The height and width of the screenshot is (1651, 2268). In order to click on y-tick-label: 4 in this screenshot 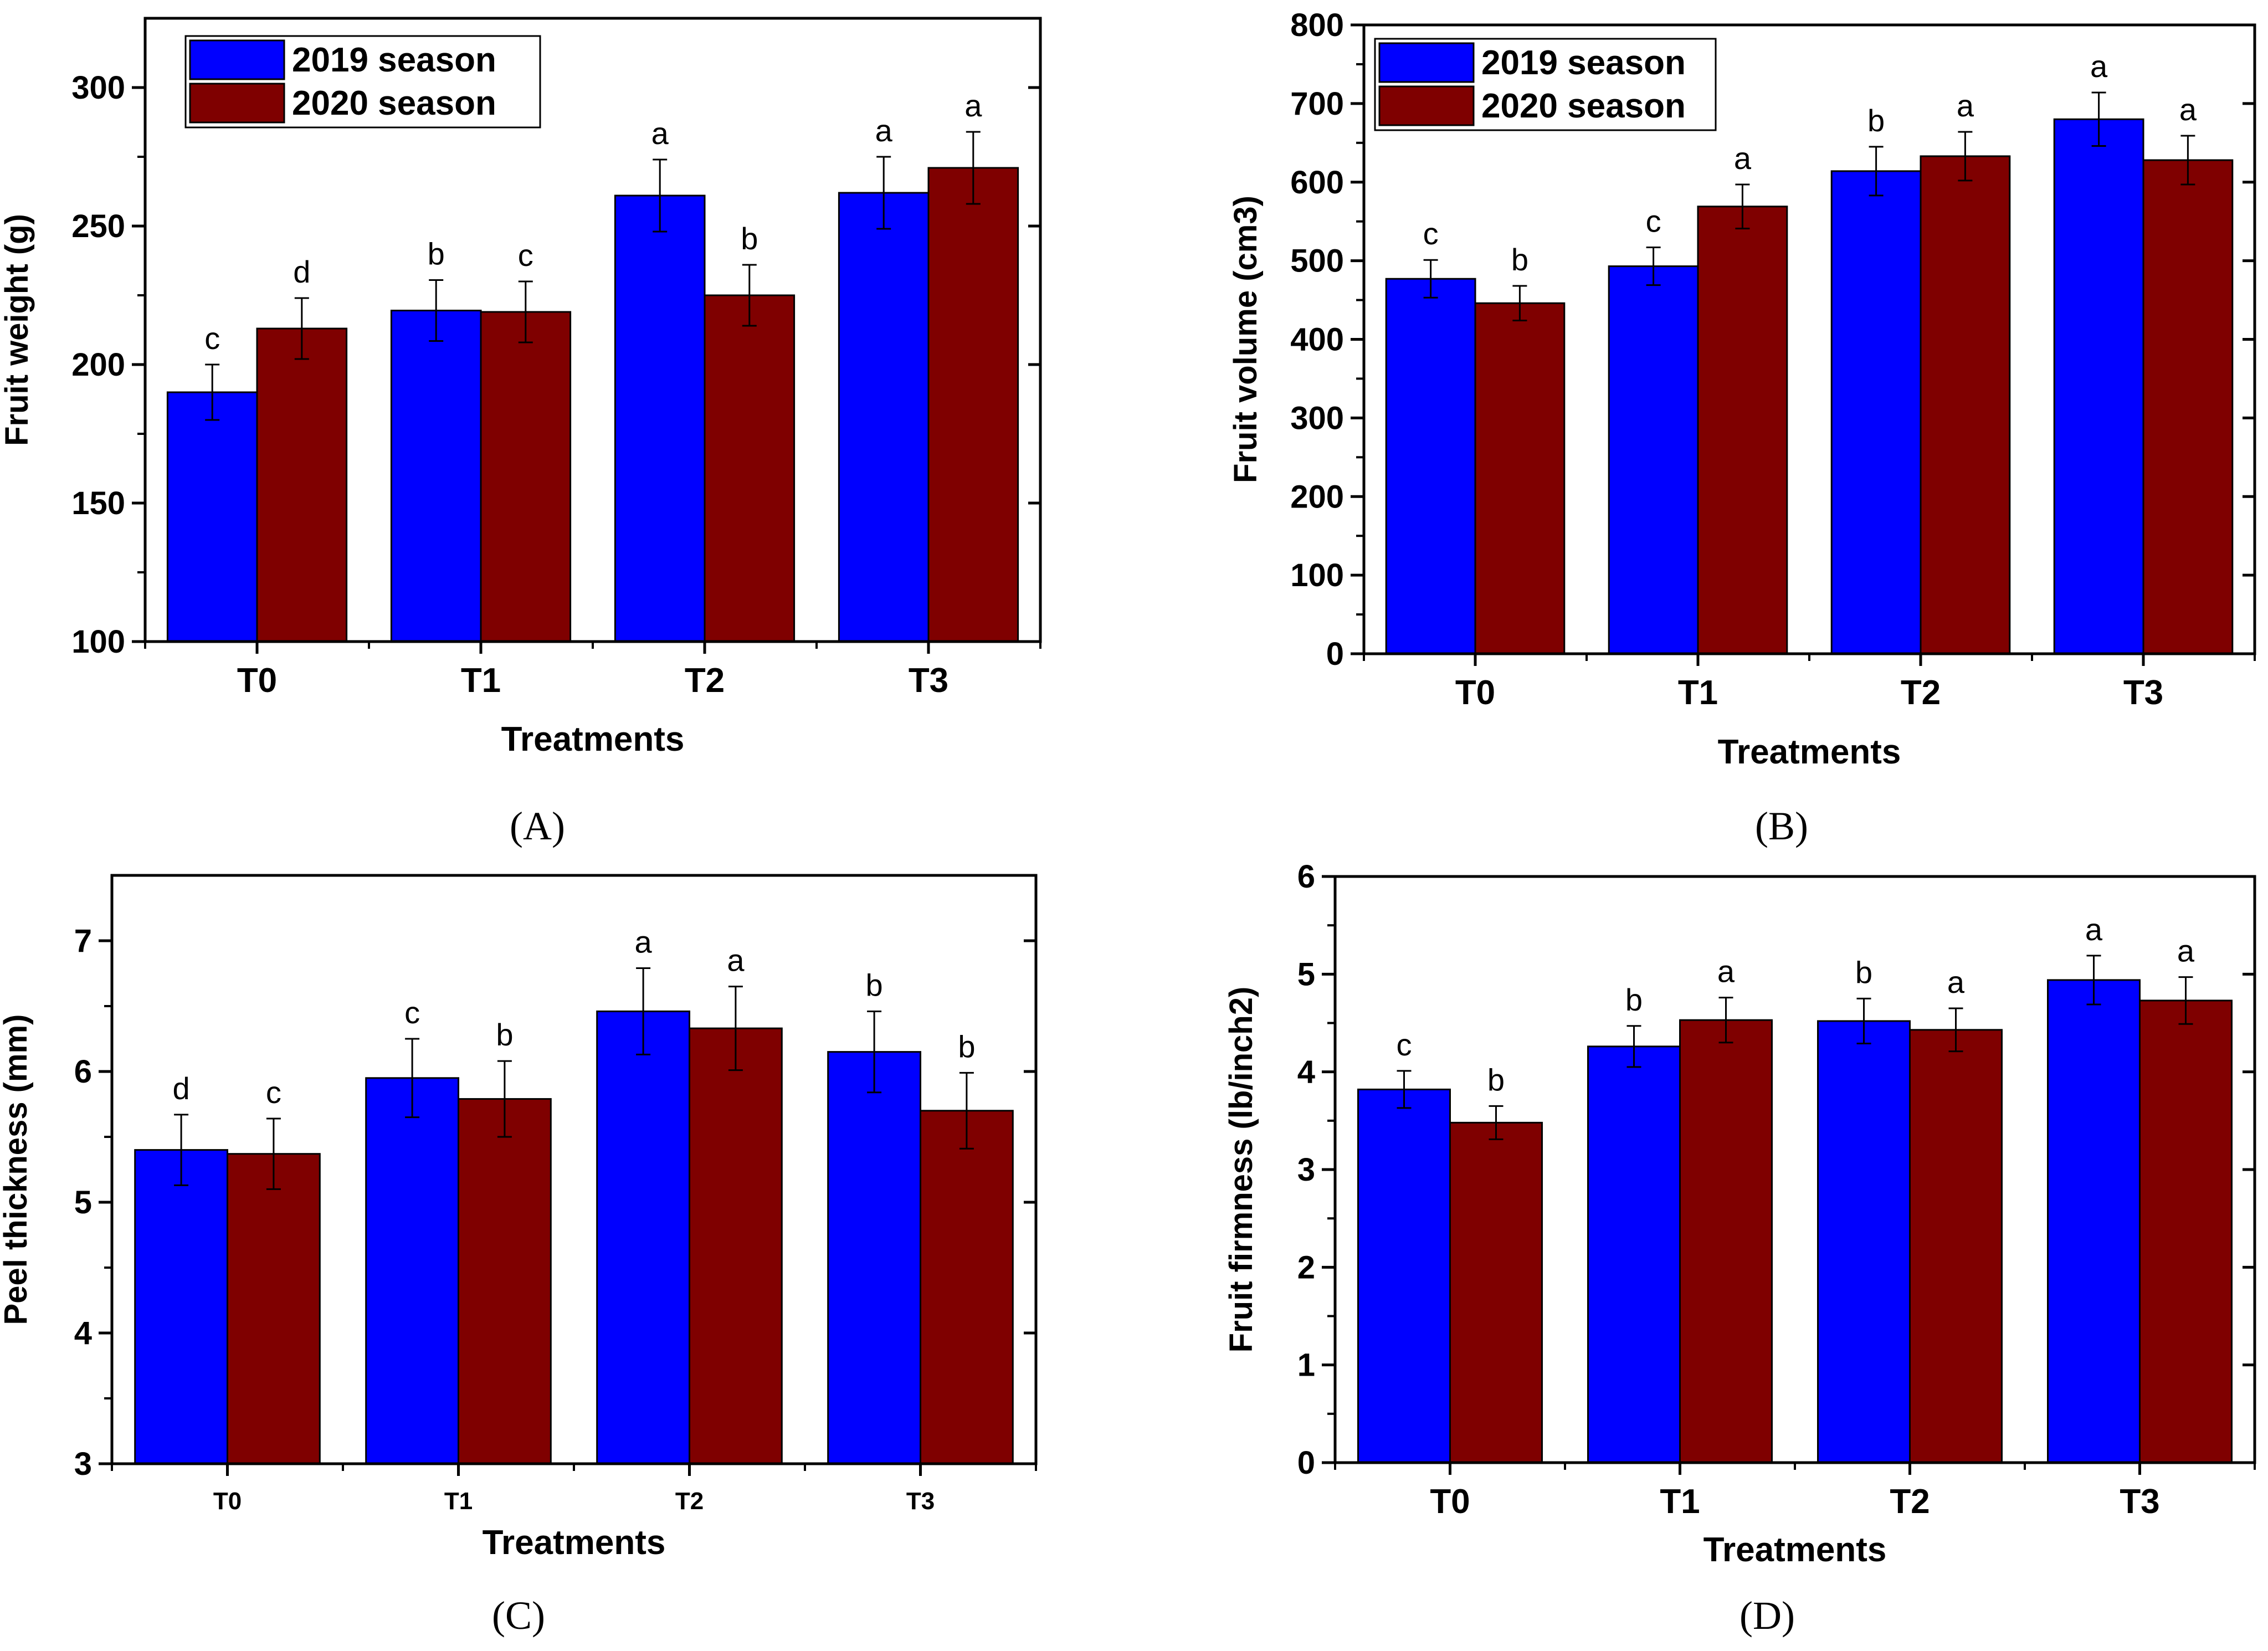, I will do `click(1306, 1072)`.